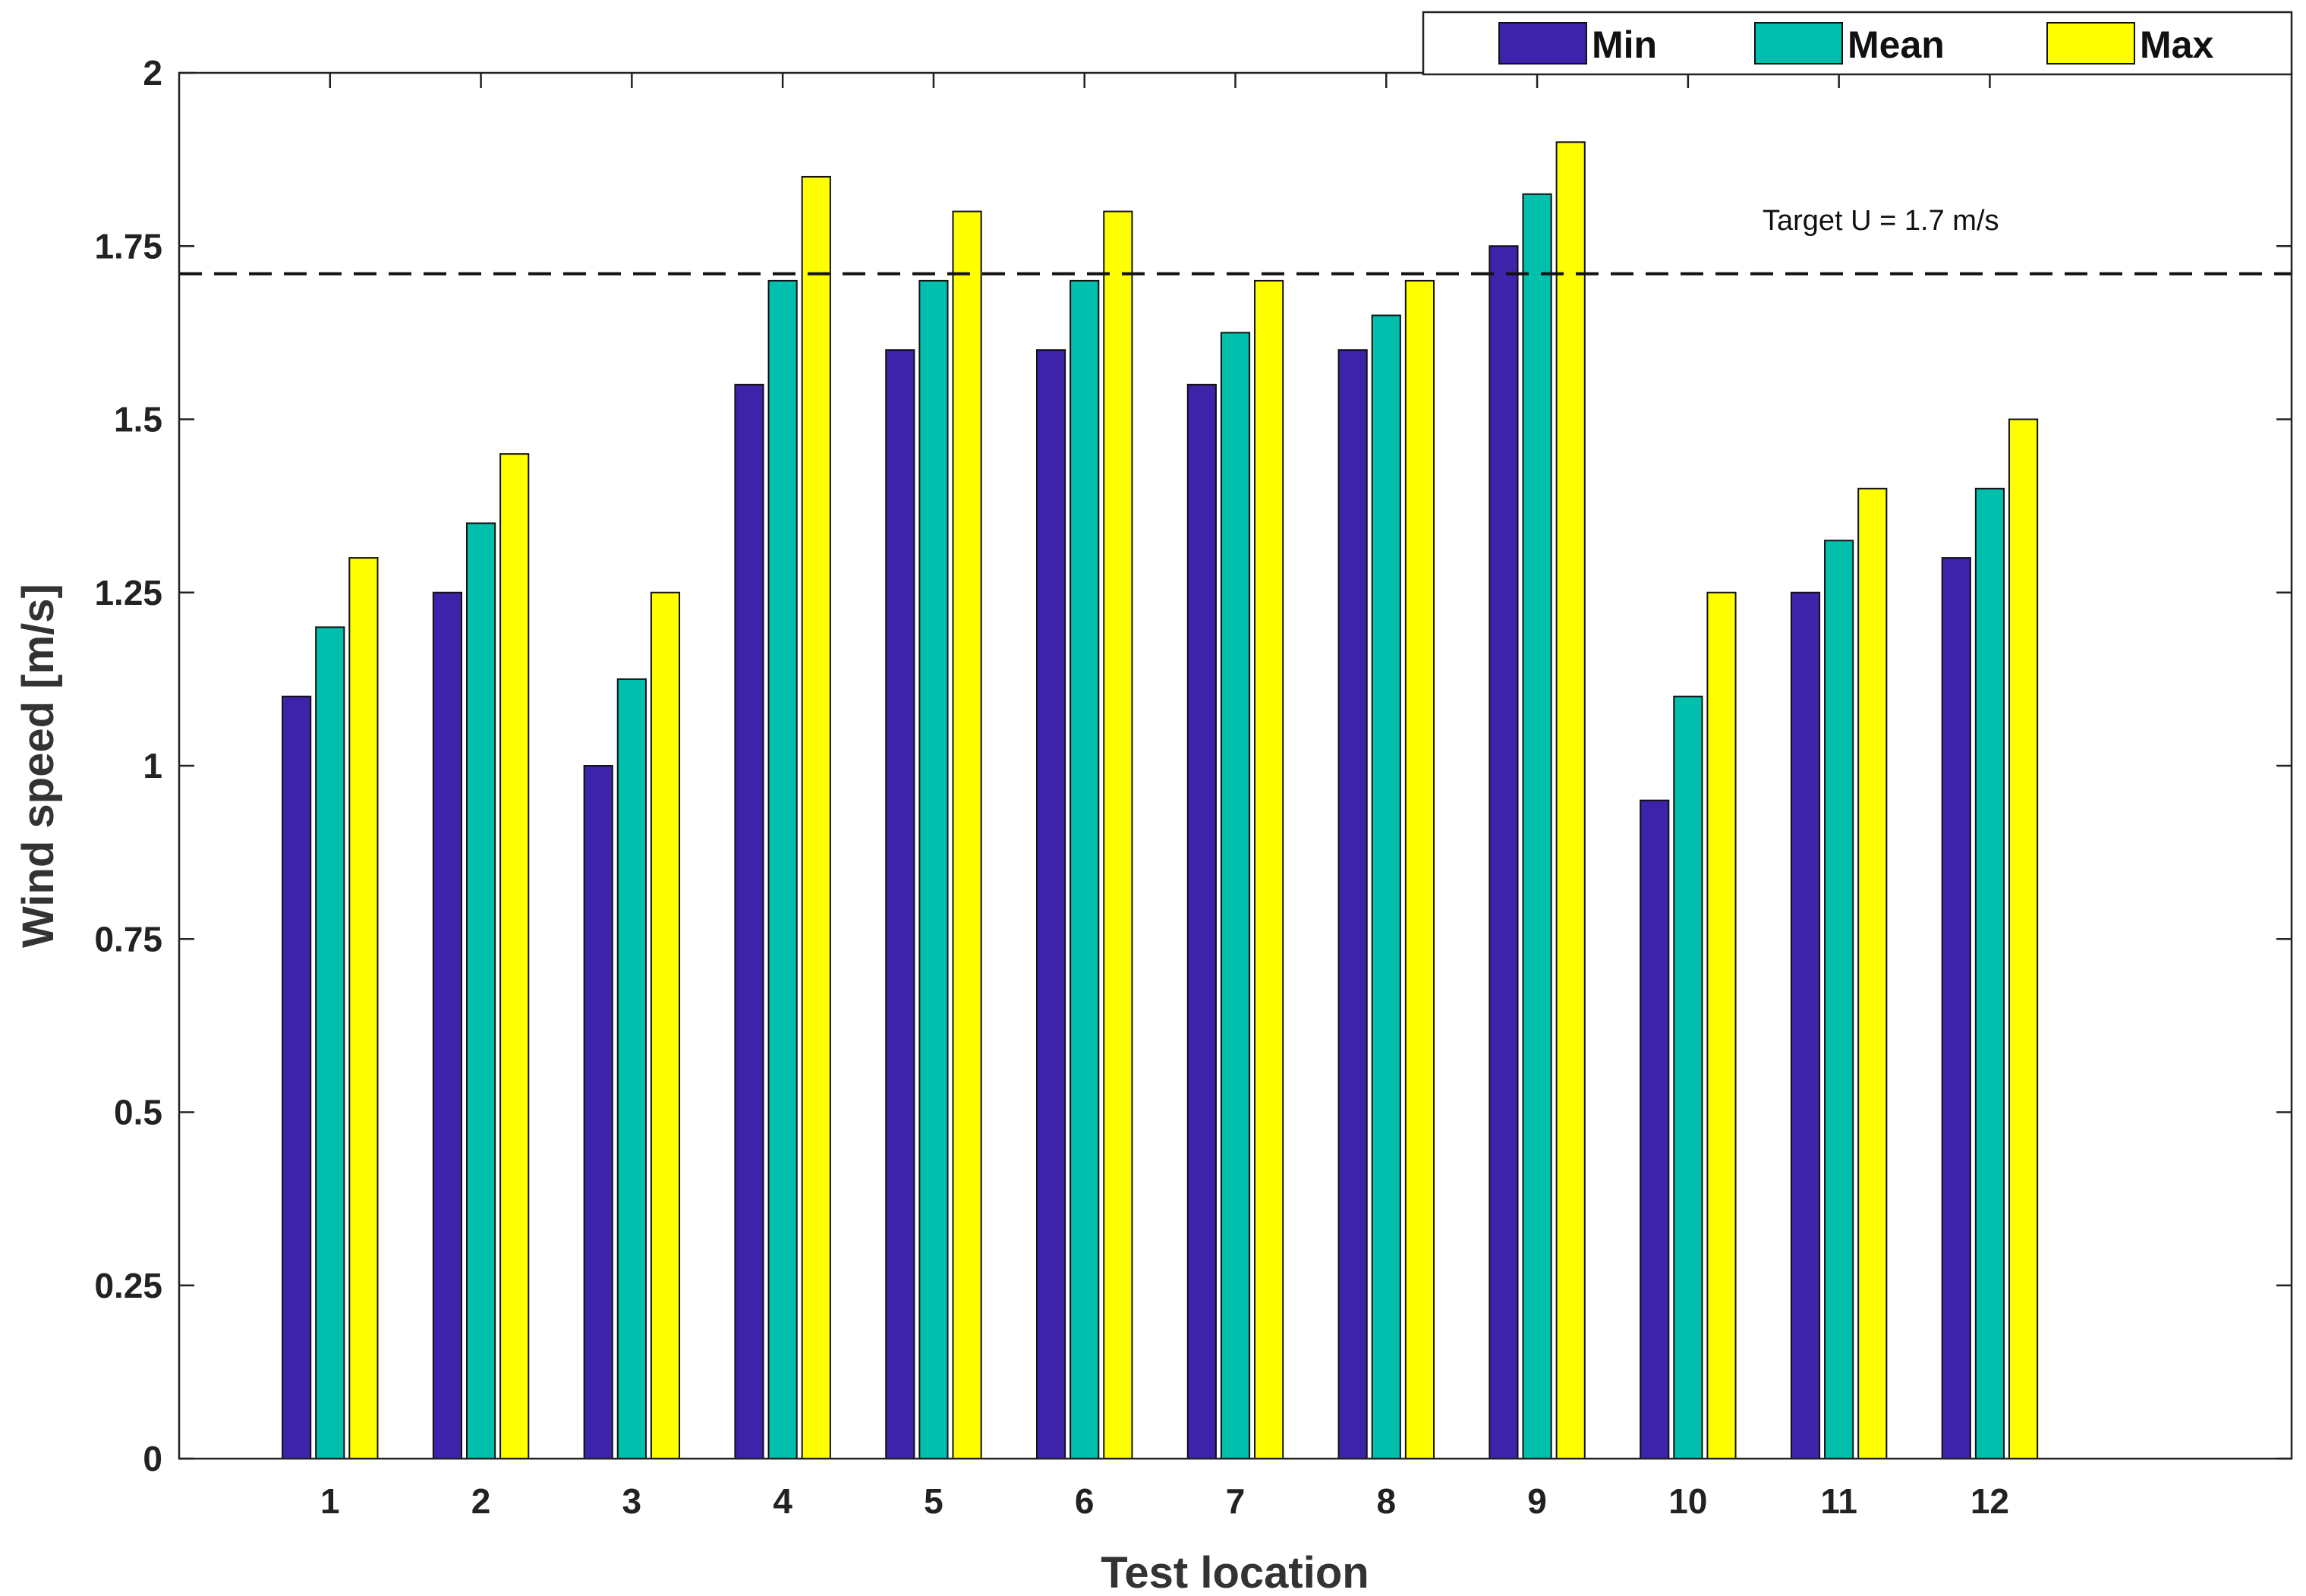 Image resolution: width=2306 pixels, height=1596 pixels. I want to click on x-tick-label: 11, so click(1838, 1501).